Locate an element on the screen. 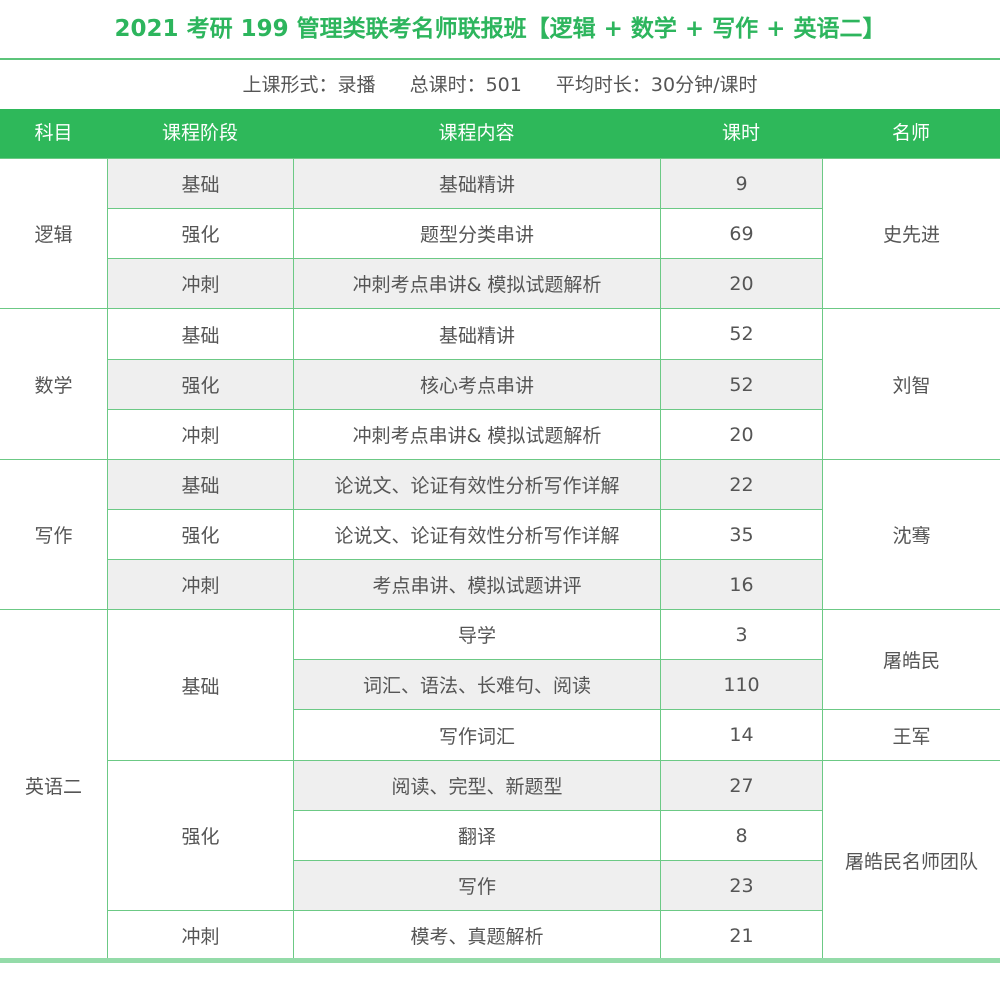 The height and width of the screenshot is (1007, 1000). teacher-cell: 刘智 is located at coordinates (911, 383).